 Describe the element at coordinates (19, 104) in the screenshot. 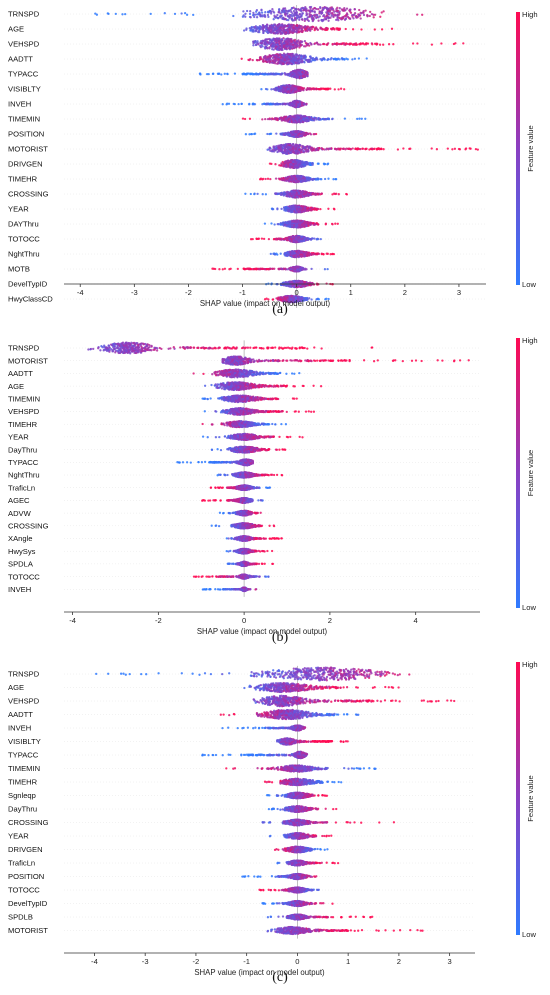

I see `feature-label: INVEH` at that location.